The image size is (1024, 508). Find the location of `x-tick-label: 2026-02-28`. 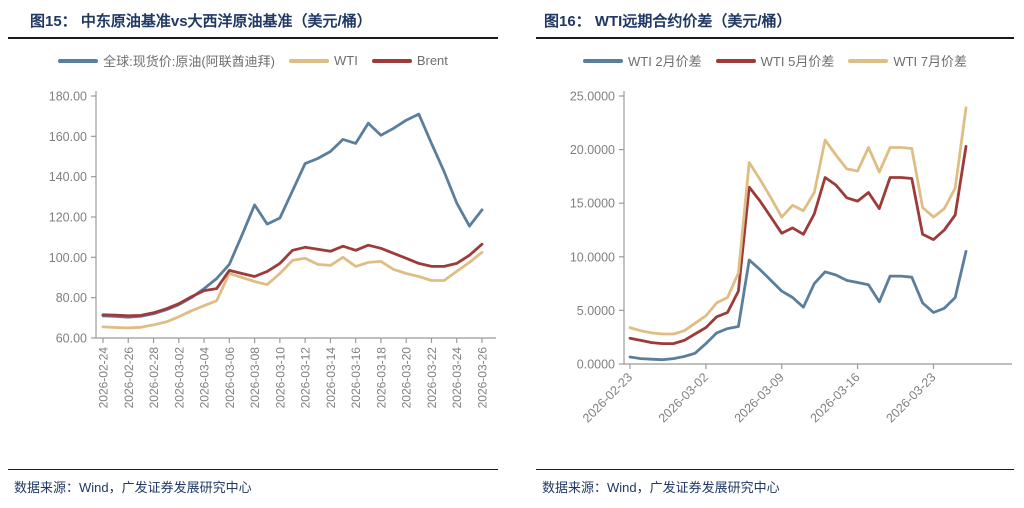

x-tick-label: 2026-02-28 is located at coordinates (154, 378).